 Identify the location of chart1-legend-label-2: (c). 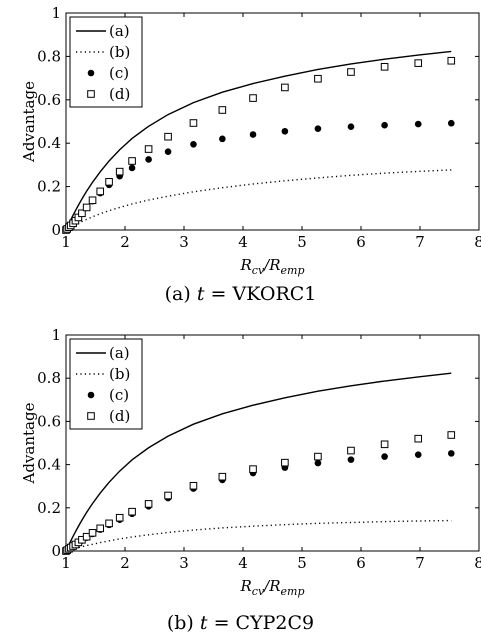
(119, 395).